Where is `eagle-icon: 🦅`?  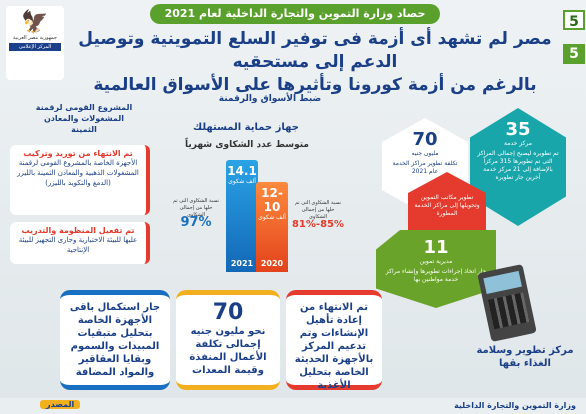
eagle-icon: 🦅 is located at coordinates (35, 22).